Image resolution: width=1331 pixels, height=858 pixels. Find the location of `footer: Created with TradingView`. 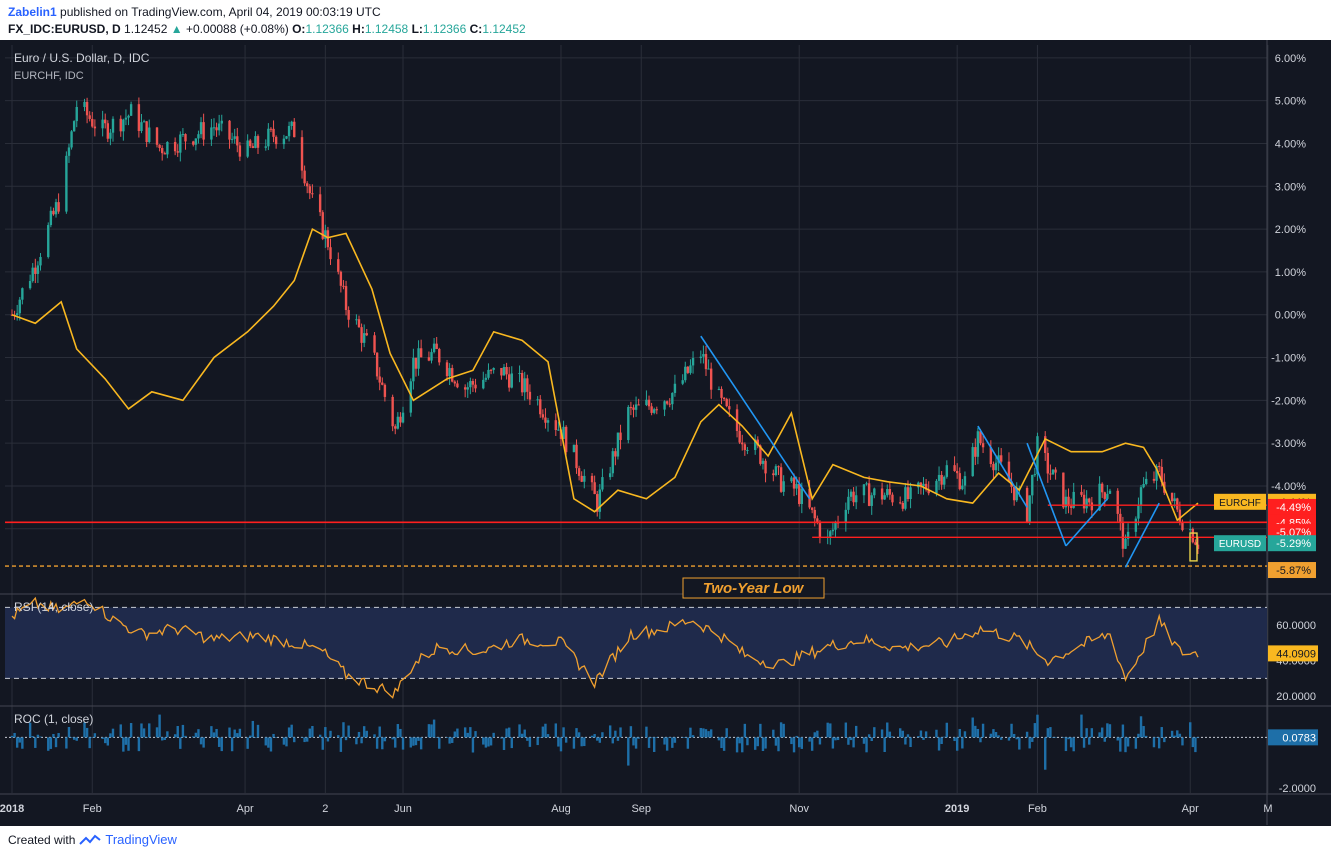

footer: Created with TradingView is located at coordinates (92, 839).